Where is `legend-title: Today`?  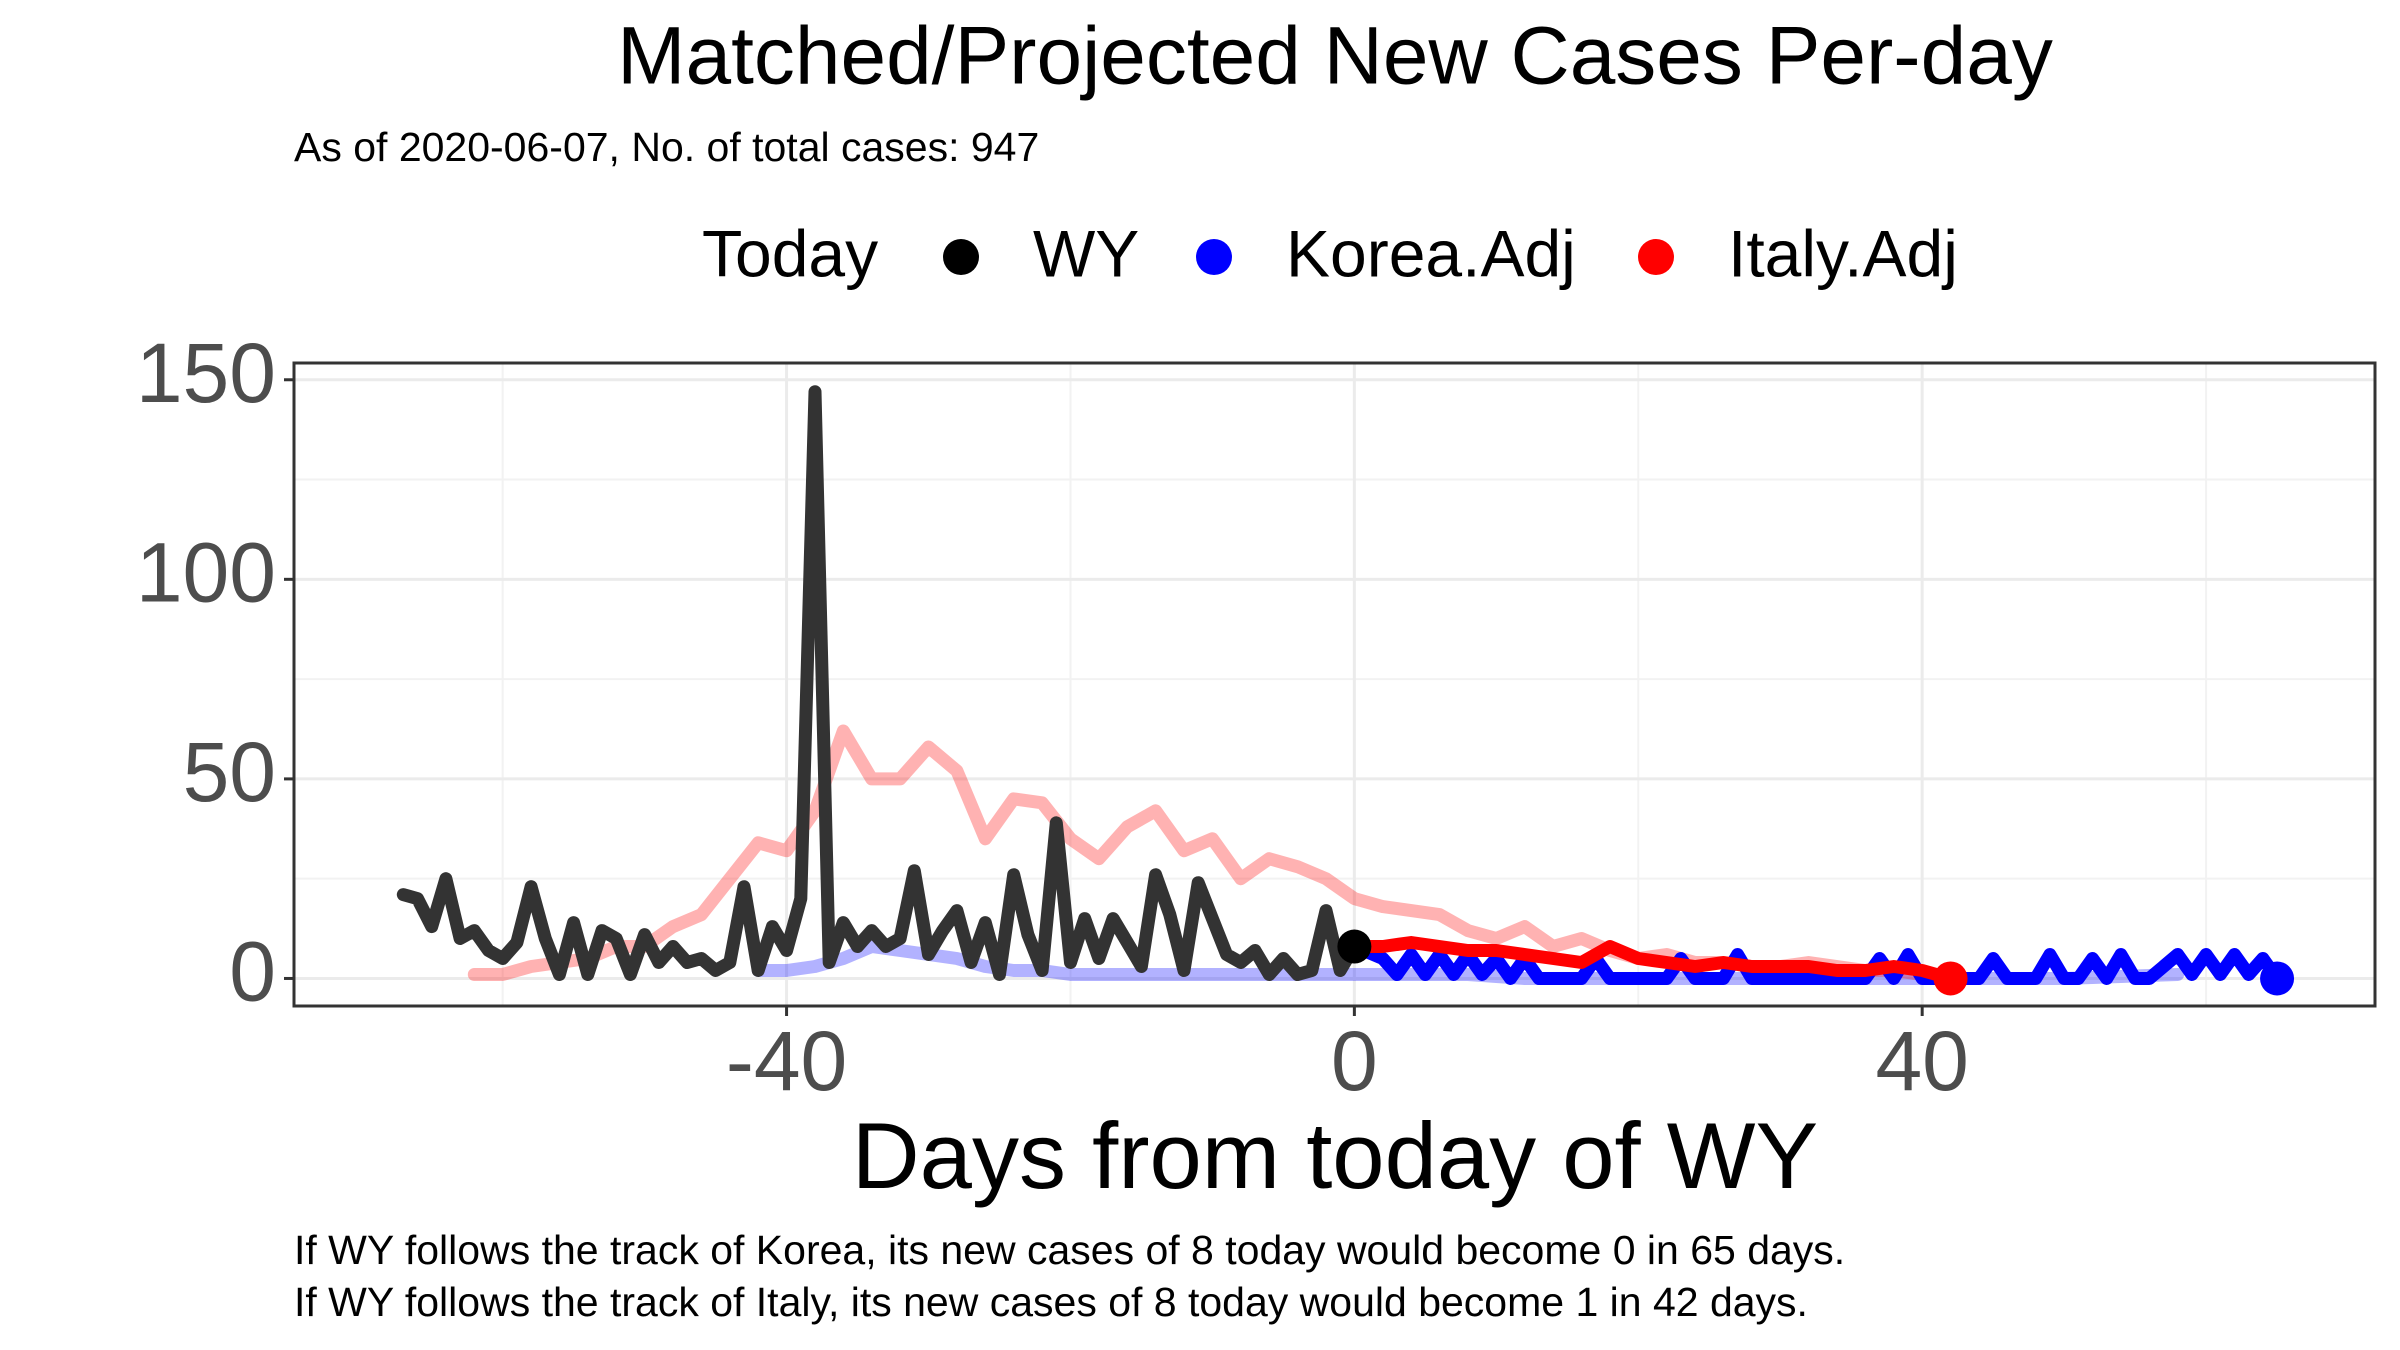 legend-title: Today is located at coordinates (790, 253).